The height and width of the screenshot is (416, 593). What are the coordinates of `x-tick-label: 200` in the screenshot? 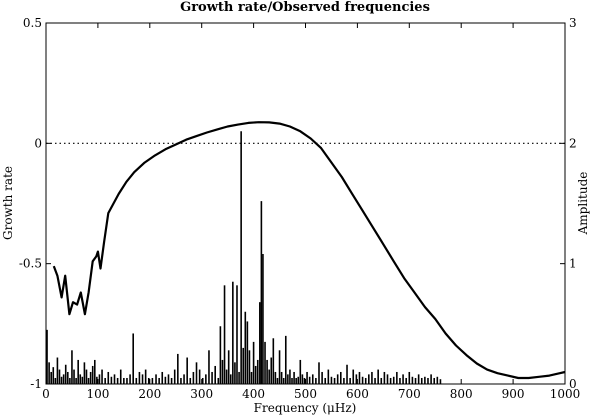 It's located at (149, 394).